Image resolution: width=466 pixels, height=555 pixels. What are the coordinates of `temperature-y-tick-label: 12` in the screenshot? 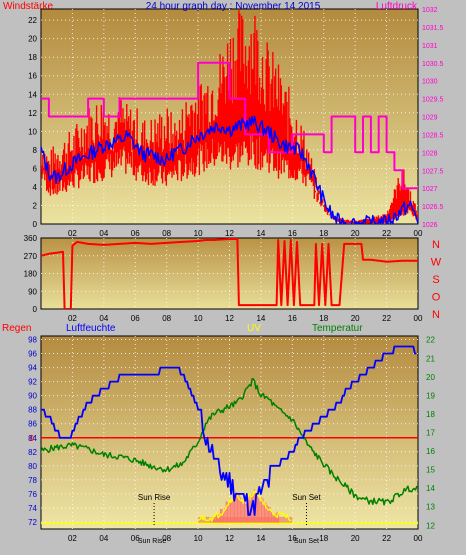 It's located at (430, 525).